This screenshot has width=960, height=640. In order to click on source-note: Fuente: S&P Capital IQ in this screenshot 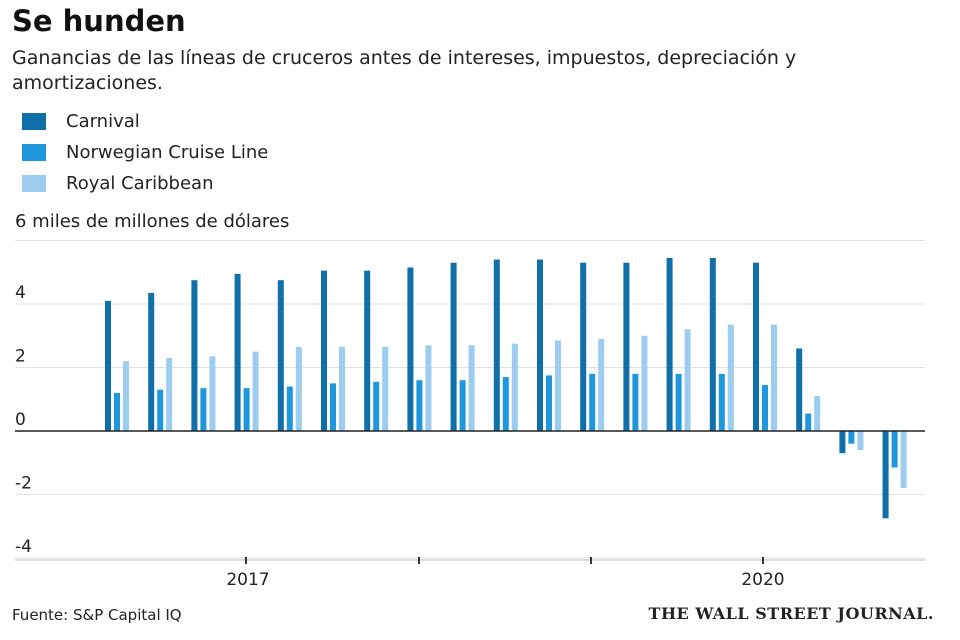, I will do `click(97, 615)`.